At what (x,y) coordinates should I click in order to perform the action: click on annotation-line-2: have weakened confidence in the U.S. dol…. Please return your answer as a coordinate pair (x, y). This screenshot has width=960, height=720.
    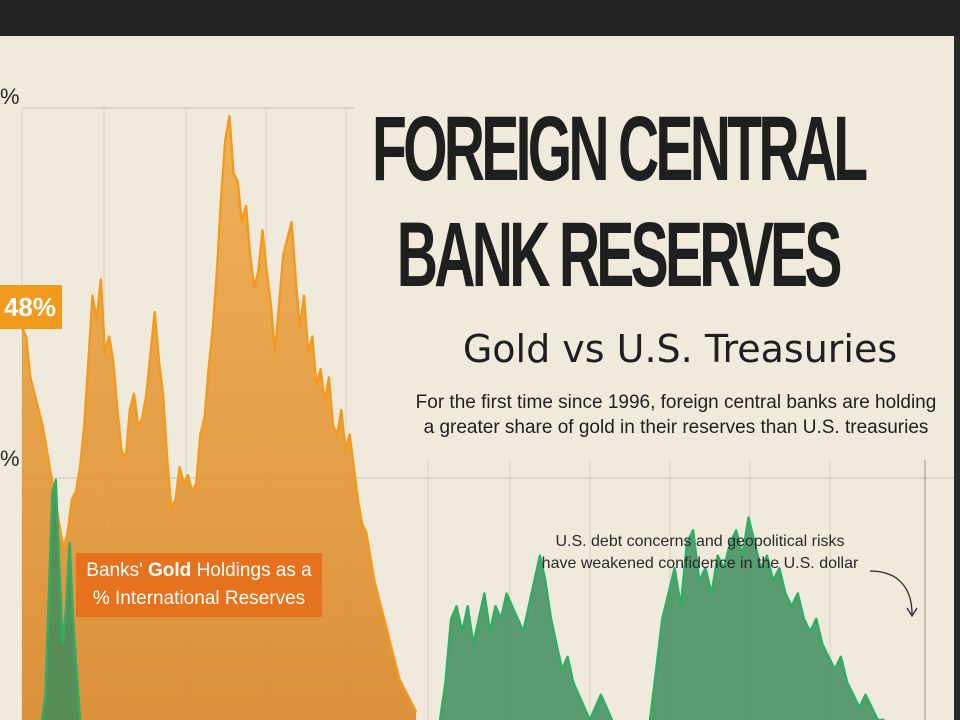
    Looking at the image, I should click on (700, 563).